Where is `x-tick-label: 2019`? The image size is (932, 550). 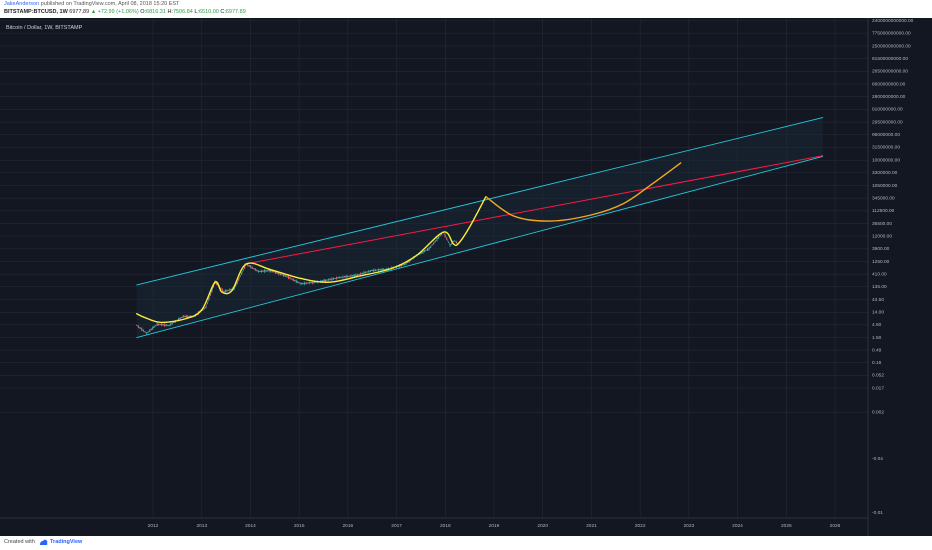 x-tick-label: 2019 is located at coordinates (494, 526).